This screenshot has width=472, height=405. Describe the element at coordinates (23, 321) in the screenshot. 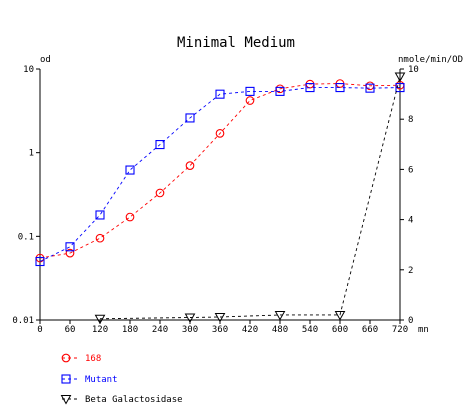

I see `left-tick-label: 0.01` at that location.